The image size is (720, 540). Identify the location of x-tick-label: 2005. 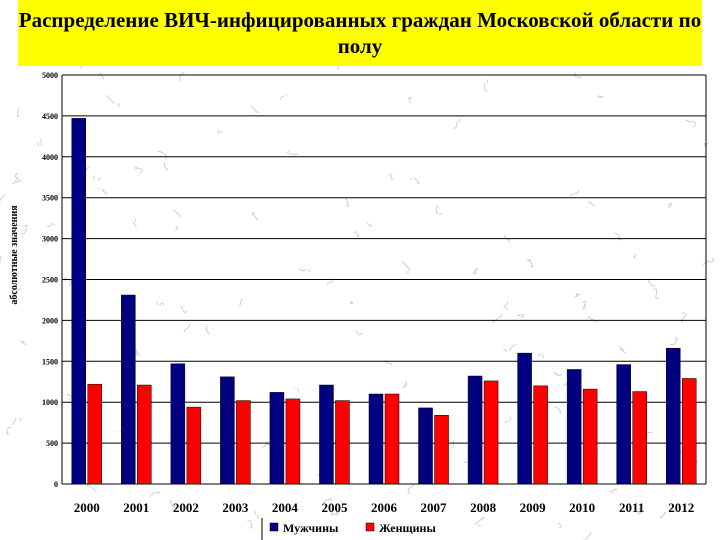
(334, 507).